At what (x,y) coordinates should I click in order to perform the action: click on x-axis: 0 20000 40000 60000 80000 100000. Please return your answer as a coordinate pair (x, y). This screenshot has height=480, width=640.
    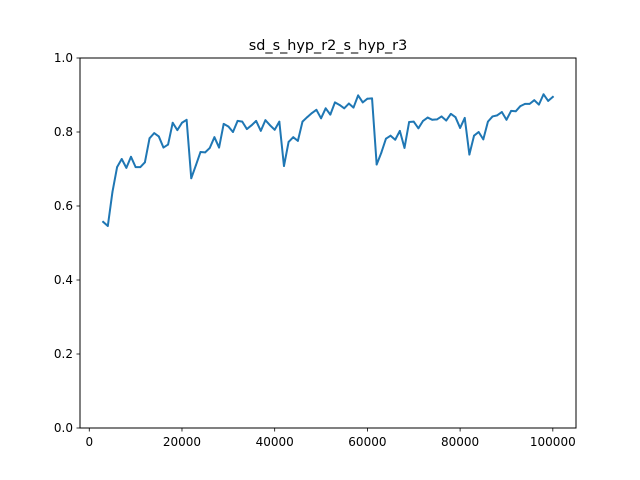
    Looking at the image, I should click on (330, 438).